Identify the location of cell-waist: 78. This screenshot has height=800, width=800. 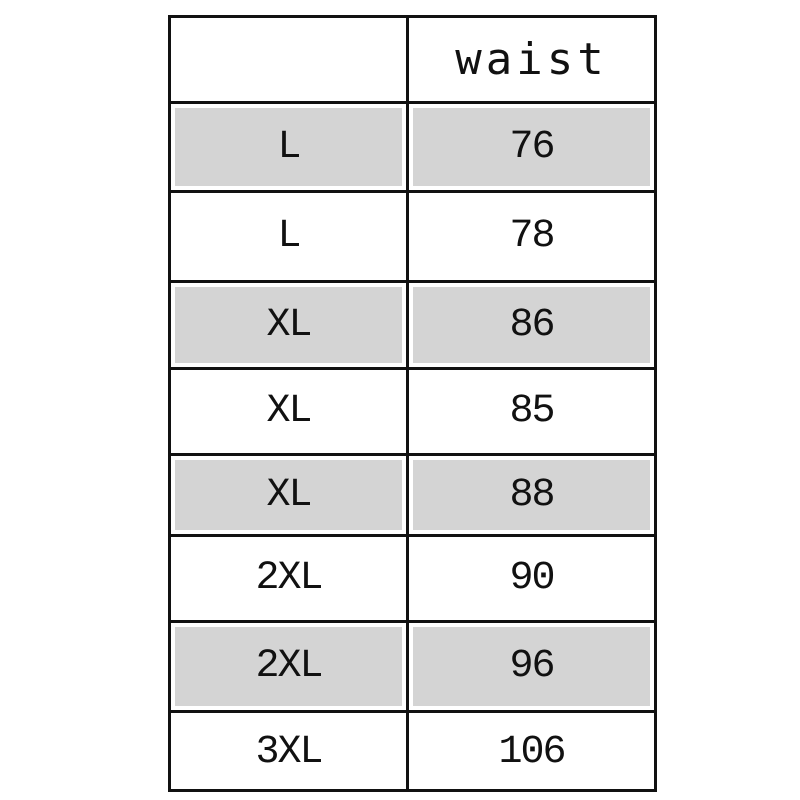
(531, 236).